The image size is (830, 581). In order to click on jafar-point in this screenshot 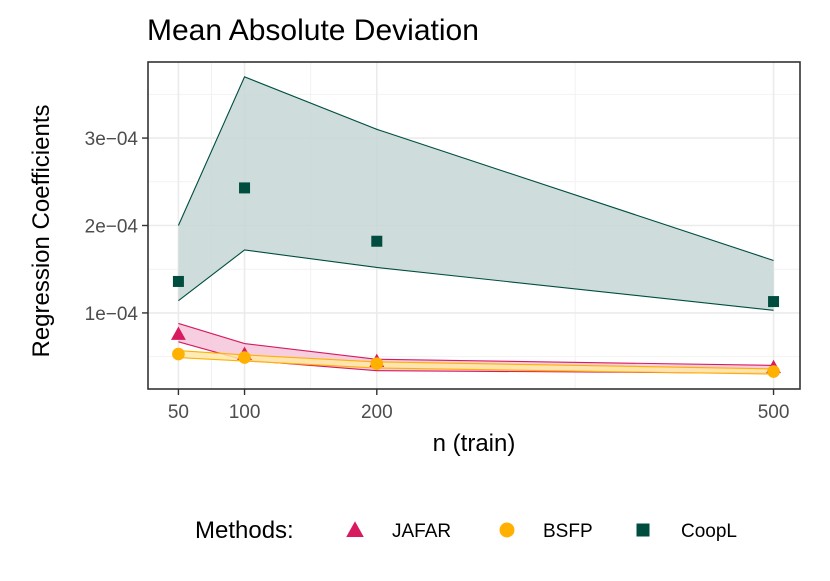, I will do `click(178, 333)`.